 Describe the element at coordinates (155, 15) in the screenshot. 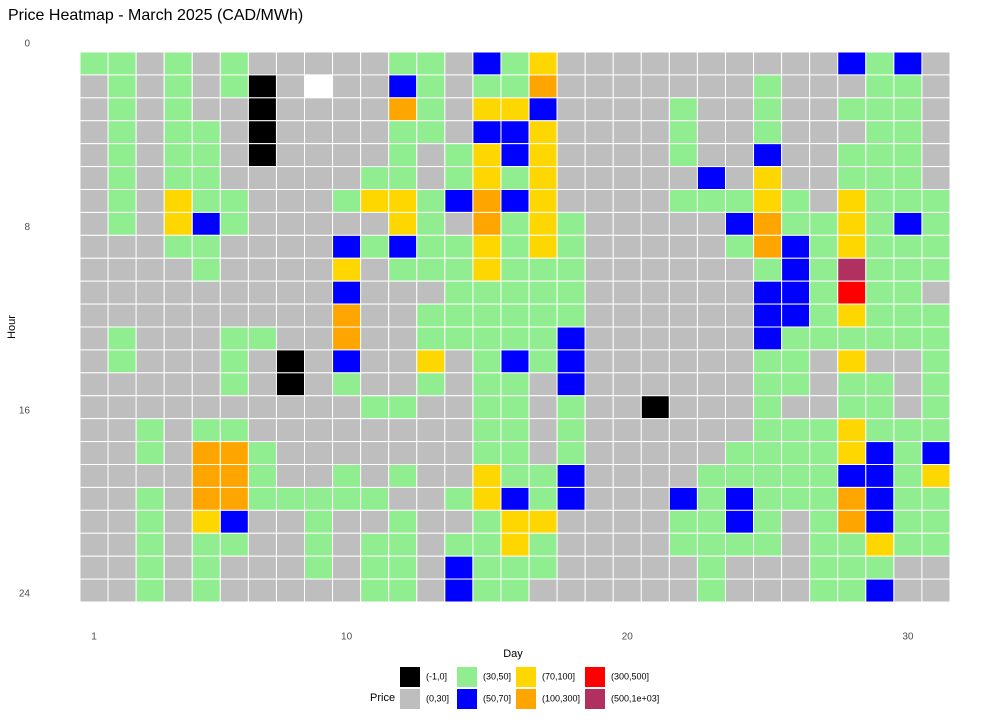

I see `chart-title: Price Heatmap - March 2025 (CAD/MWh)` at that location.